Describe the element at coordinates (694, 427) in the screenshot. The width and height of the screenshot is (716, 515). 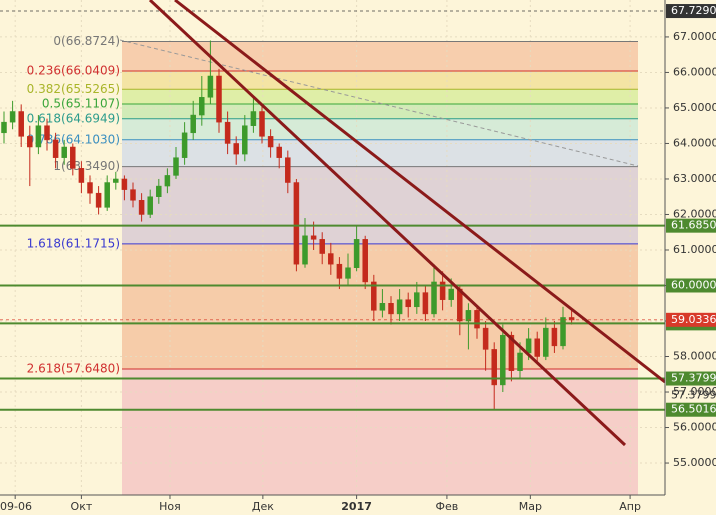
I see `y-tick-label: 56.0000` at that location.